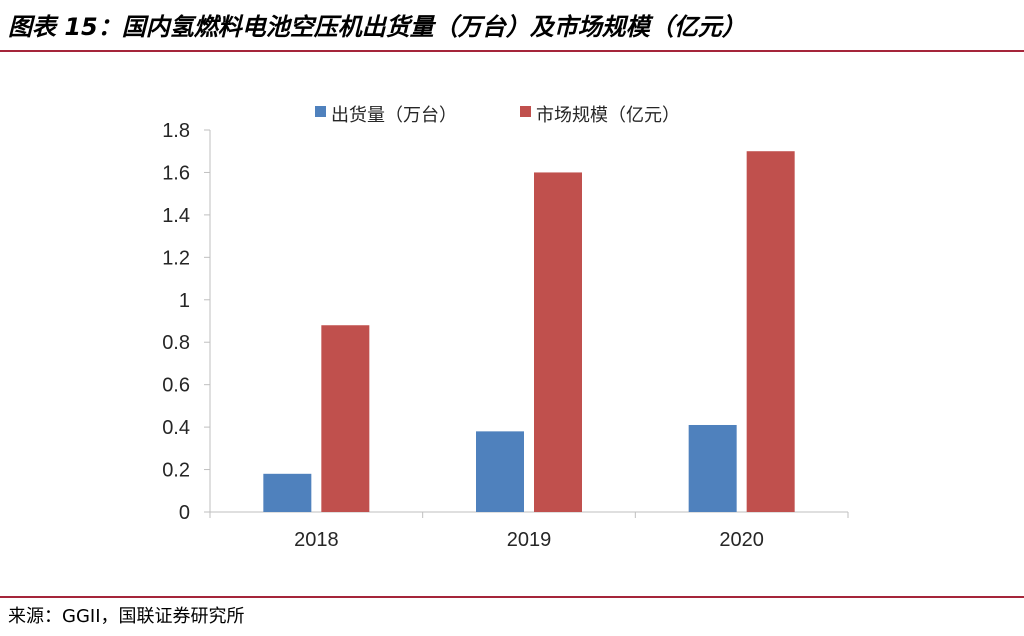 This screenshot has height=636, width=1024. I want to click on bar-market-size-2018, so click(345, 418).